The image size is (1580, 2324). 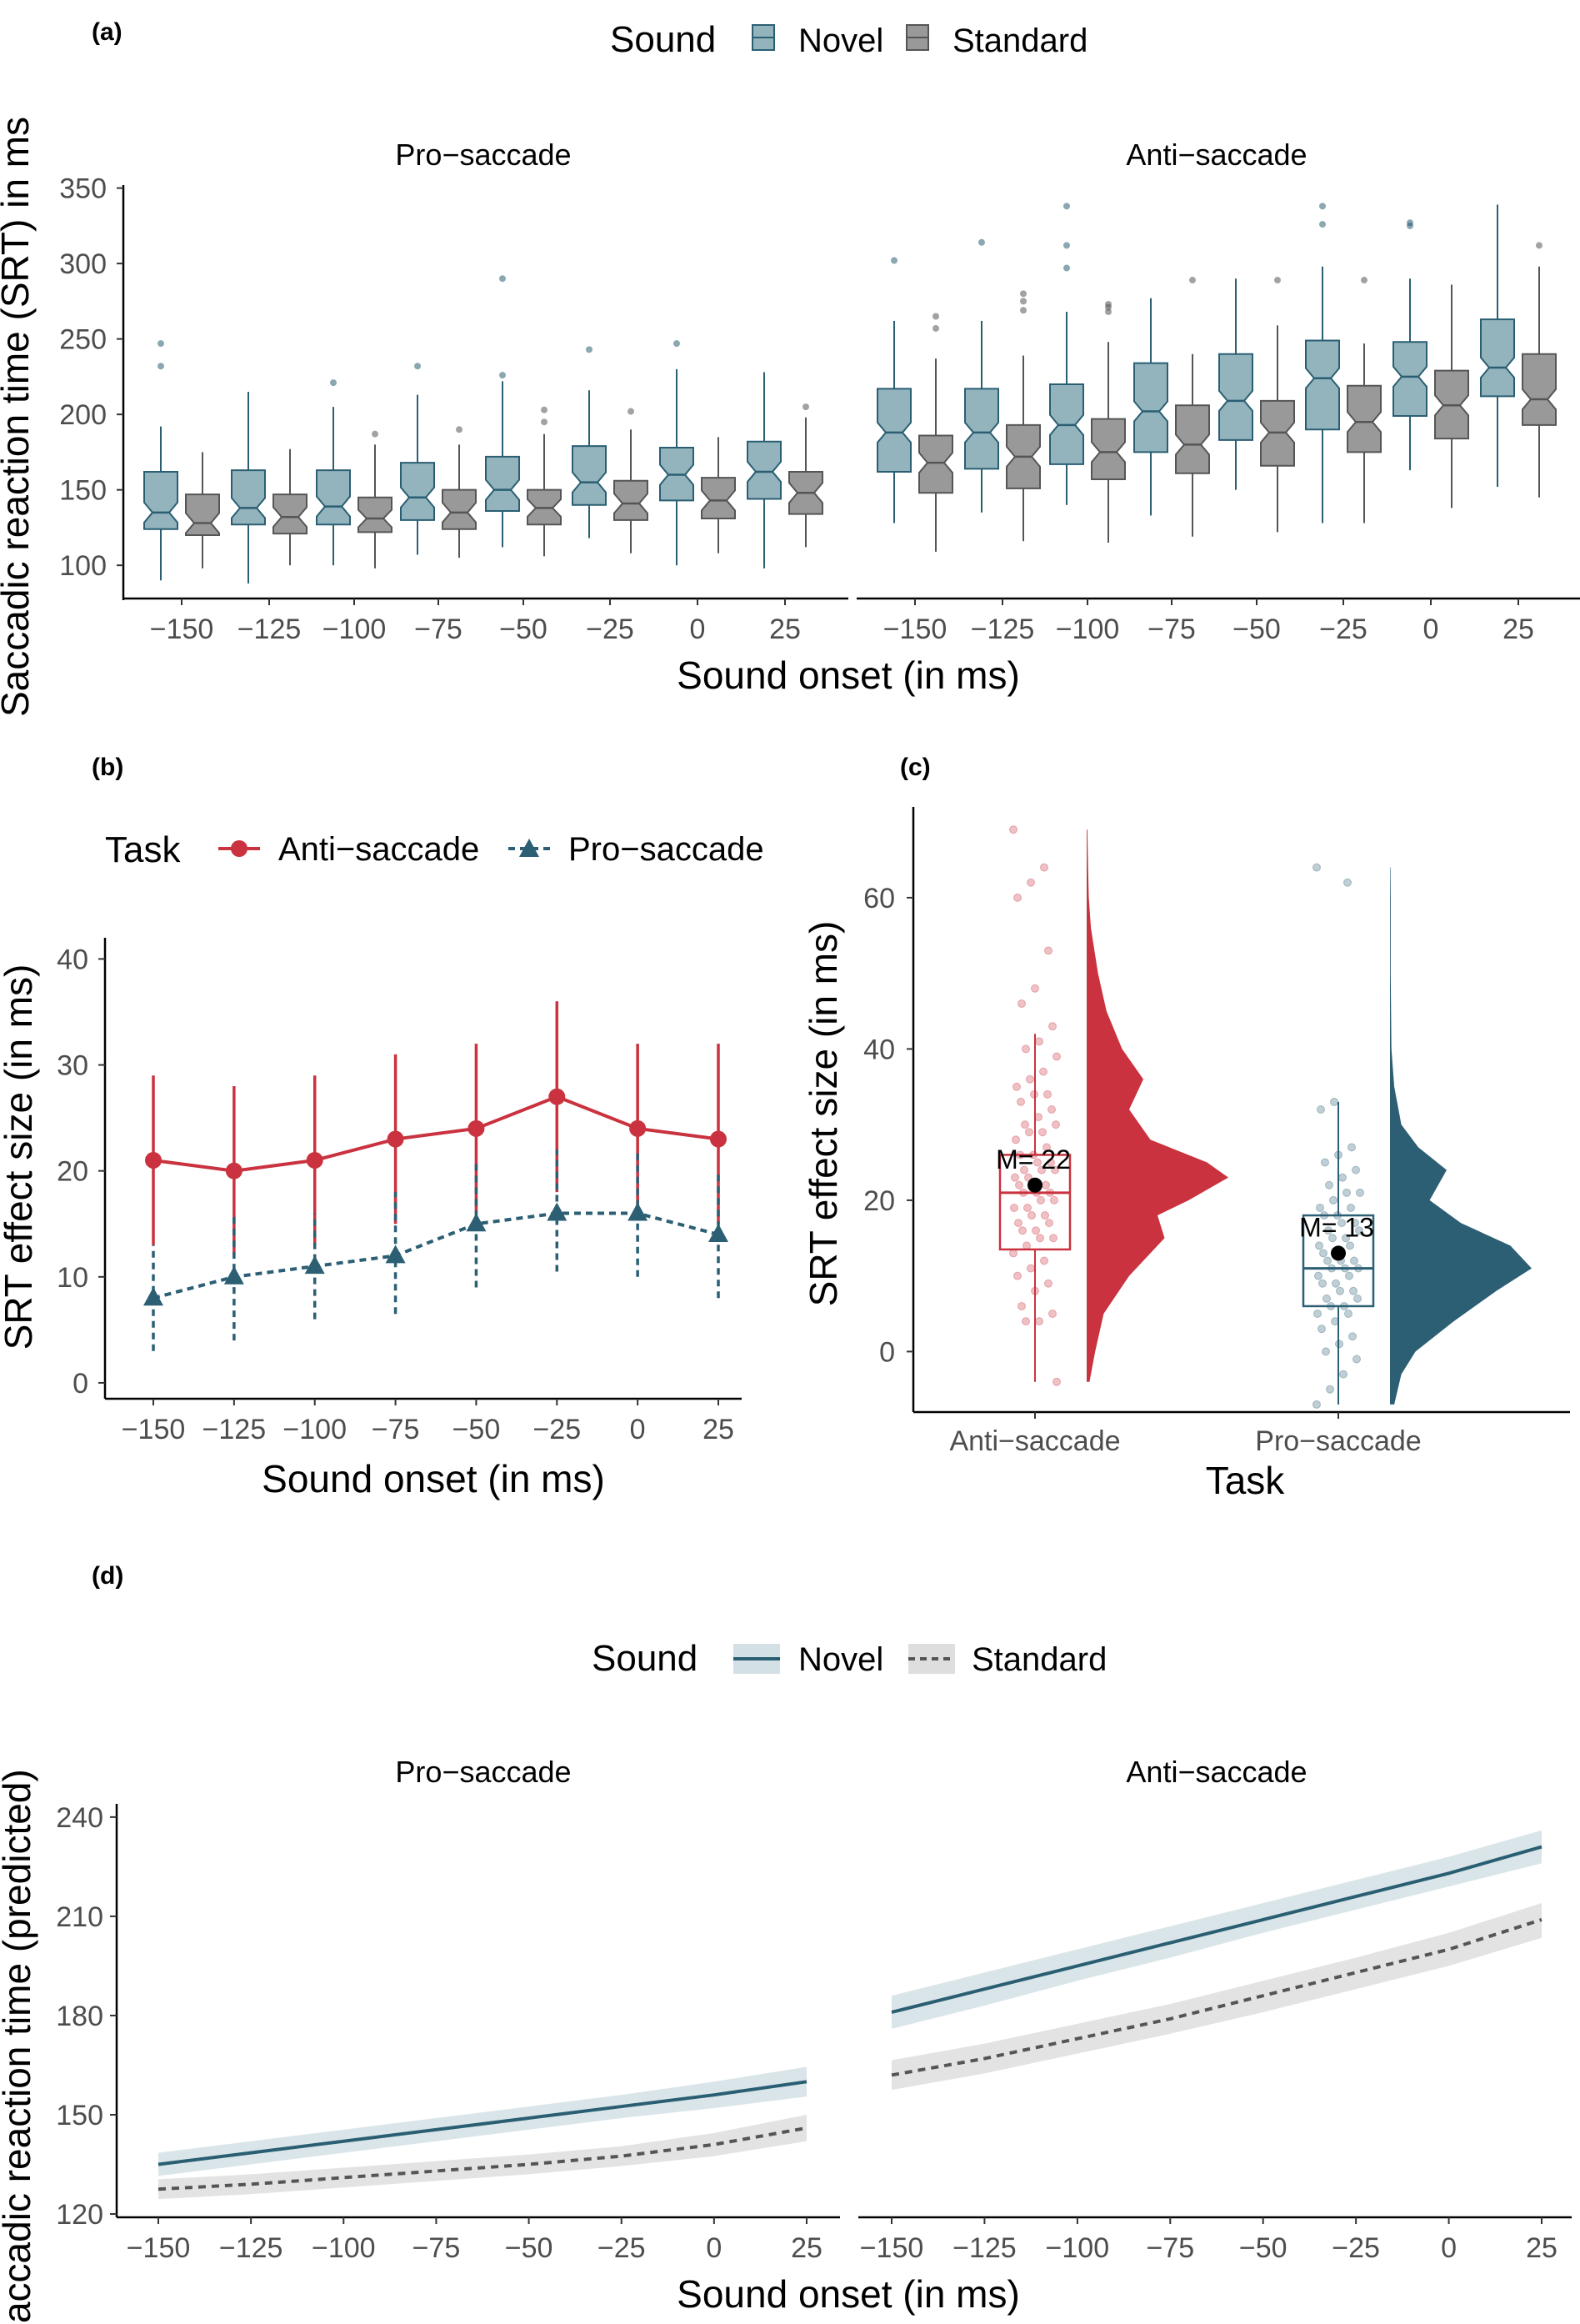 What do you see at coordinates (83, 340) in the screenshot?
I see `axis-a-ytick-label: 250` at bounding box center [83, 340].